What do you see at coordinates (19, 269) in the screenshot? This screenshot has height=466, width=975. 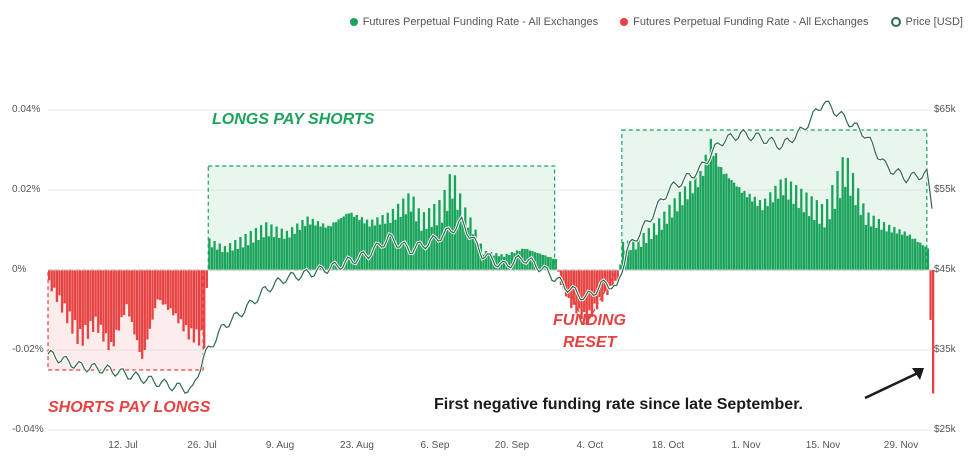 I see `y-left-tick: 0%` at bounding box center [19, 269].